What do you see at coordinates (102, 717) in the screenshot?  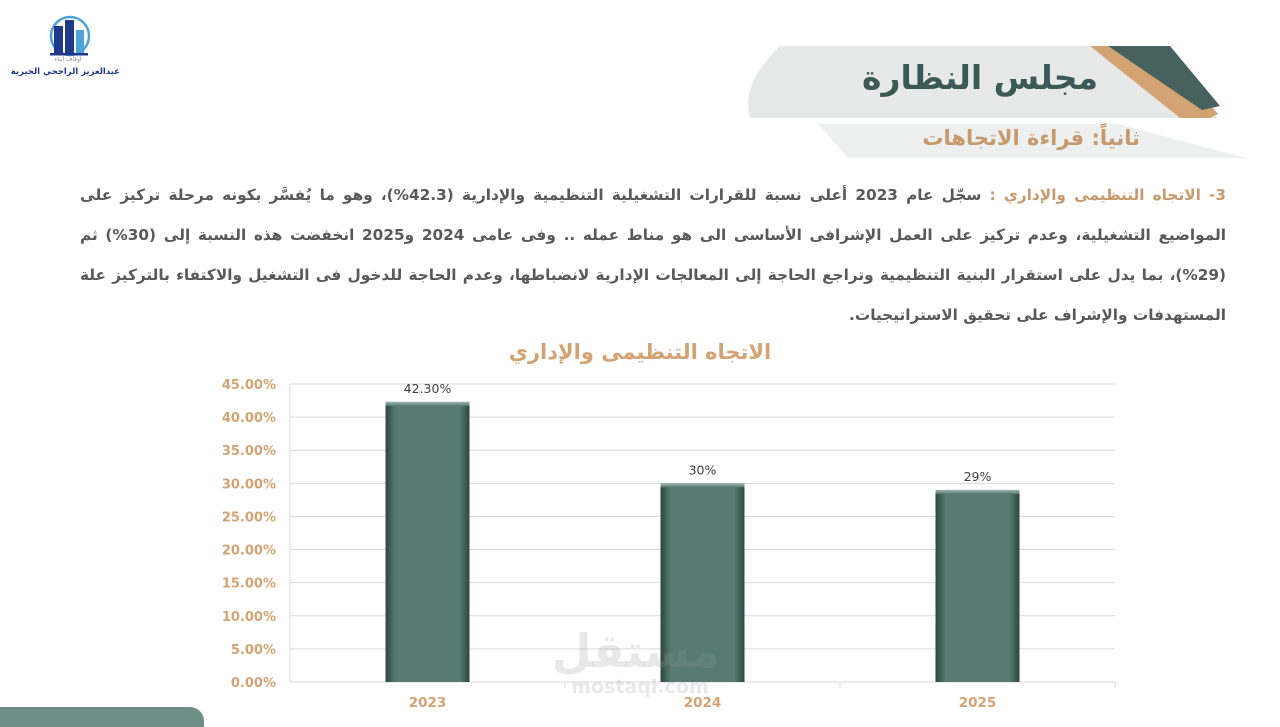 I see `footer-bar` at bounding box center [102, 717].